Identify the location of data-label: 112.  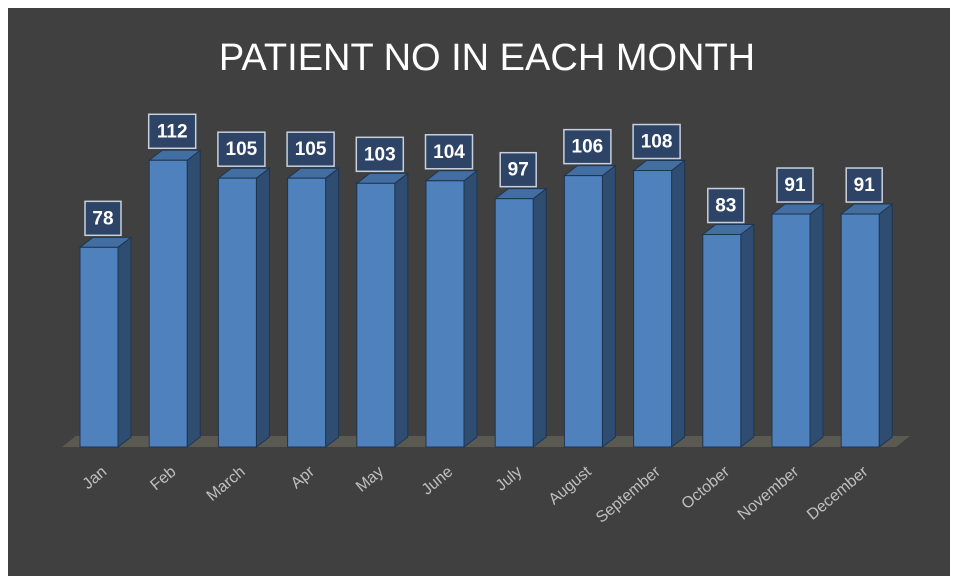
(172, 131).